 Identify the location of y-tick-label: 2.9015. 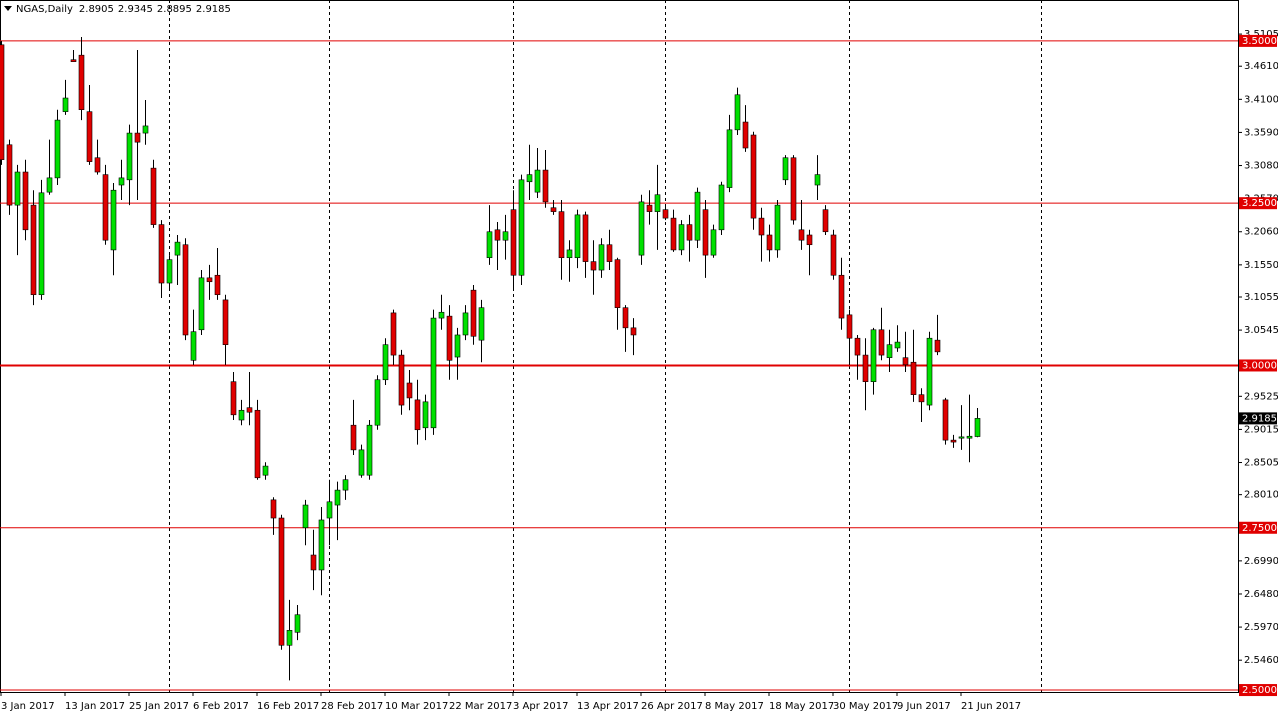
(1261, 429).